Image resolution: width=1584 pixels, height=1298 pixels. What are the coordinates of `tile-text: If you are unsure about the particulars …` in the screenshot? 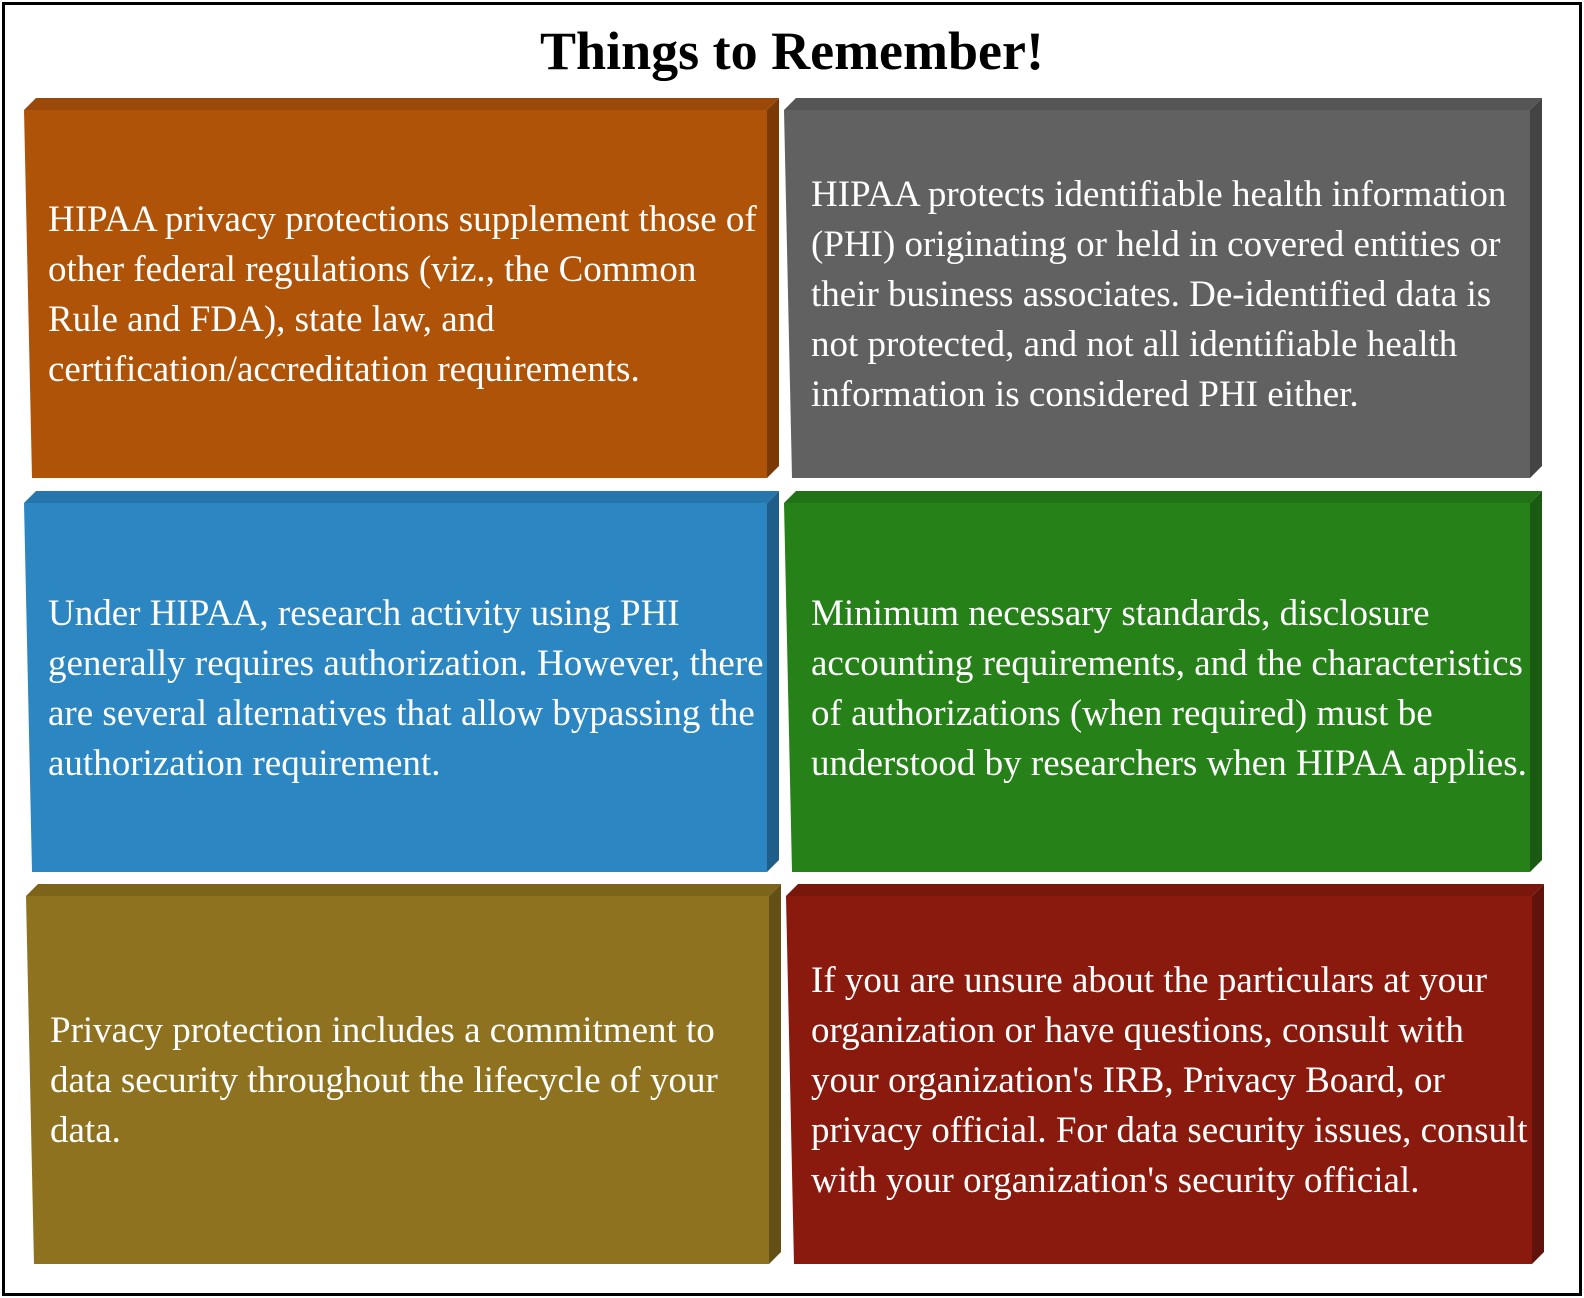 It's located at (1172, 1081).